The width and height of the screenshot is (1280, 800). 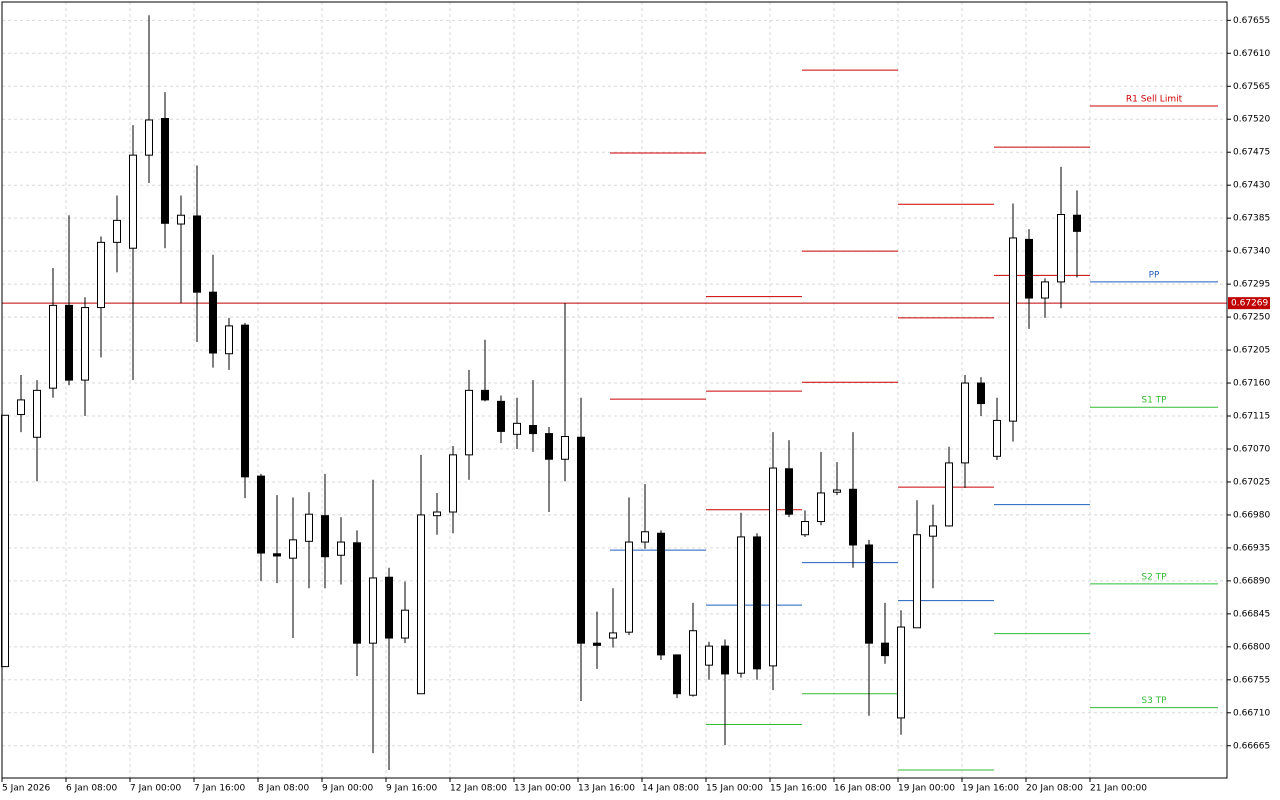 I want to click on x-tick-label: 21 Jan 00:00, so click(x=1118, y=789).